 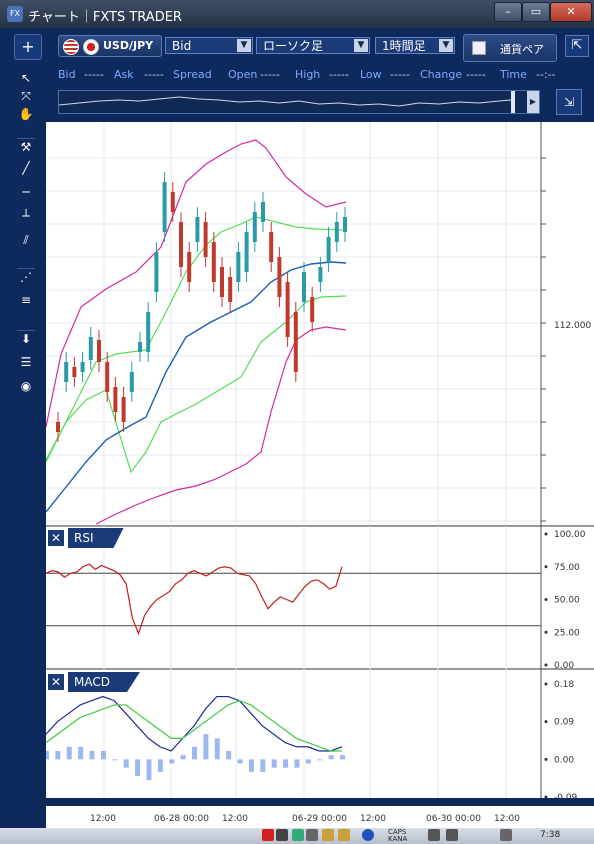 I want to click on currency-pair-tab: 通貨ペア, so click(x=510, y=48).